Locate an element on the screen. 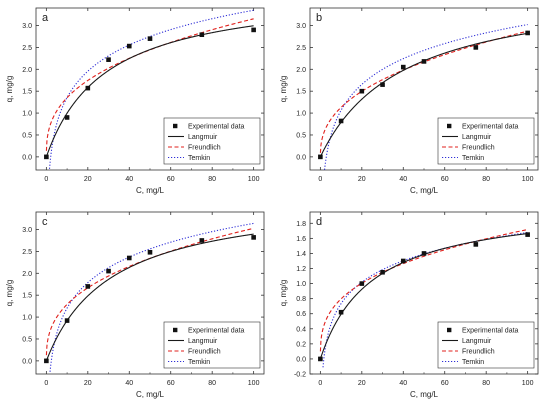 This screenshot has width=550, height=413. y-tick-label: -0.2 is located at coordinates (300, 375).